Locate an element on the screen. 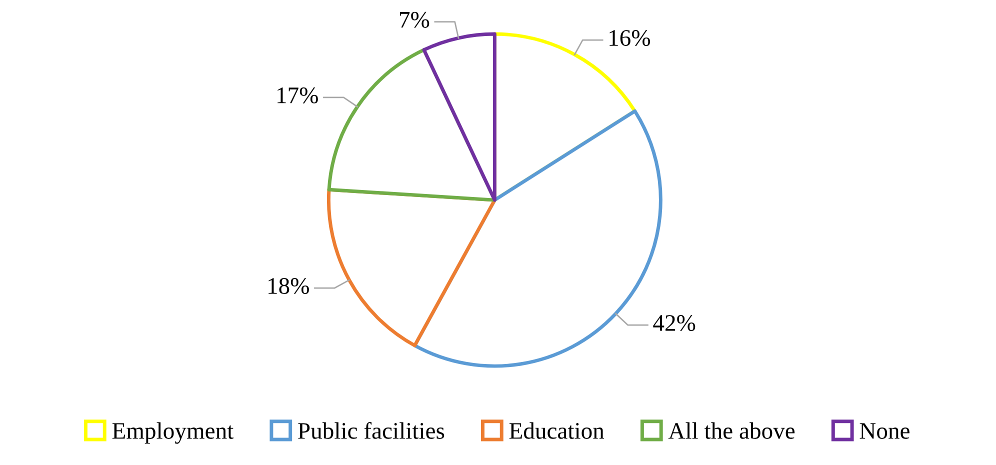 This screenshot has width=996, height=465. legend-label: Employment is located at coordinates (173, 433).